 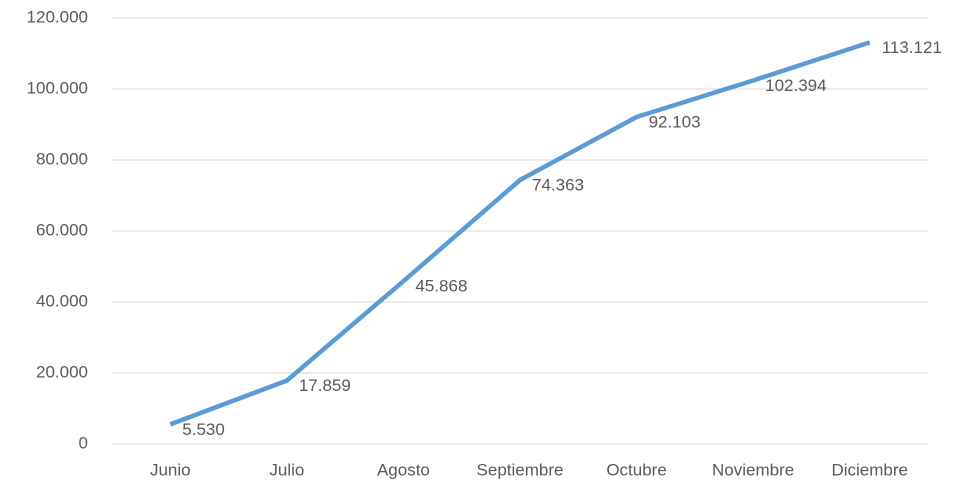 I want to click on data-label: 45.868, so click(x=441, y=286).